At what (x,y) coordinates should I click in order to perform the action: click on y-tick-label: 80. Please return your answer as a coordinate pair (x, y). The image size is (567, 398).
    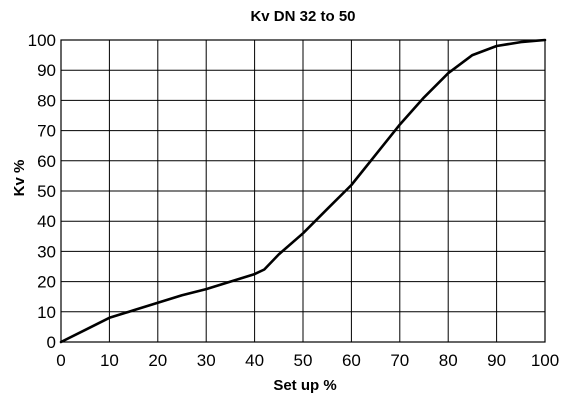
    Looking at the image, I should click on (46, 100).